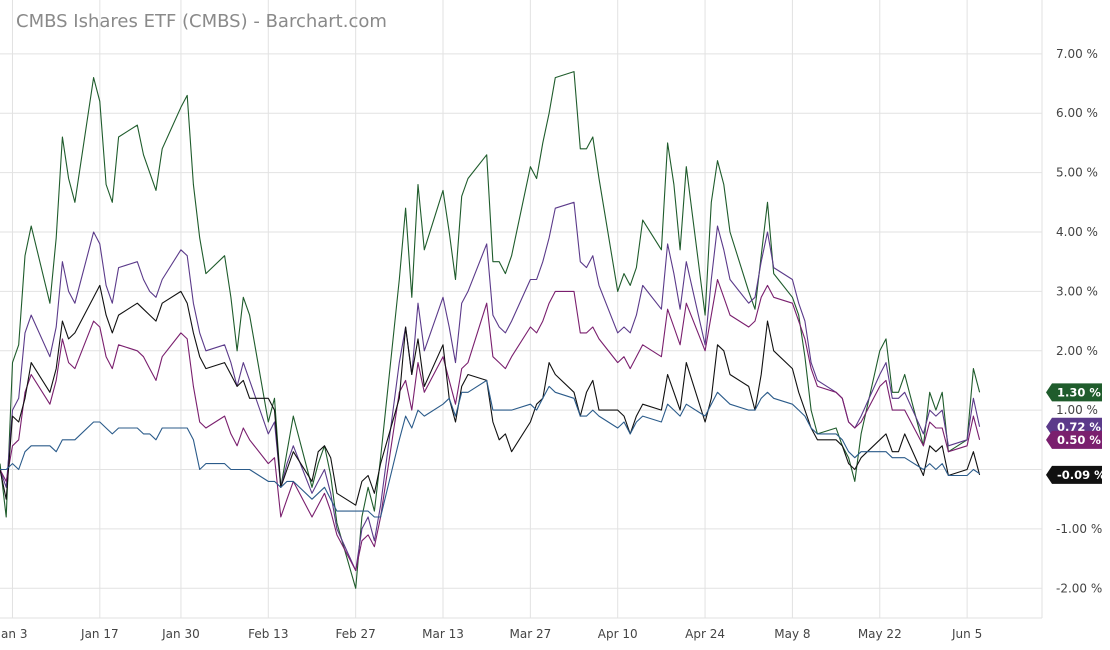  Describe the element at coordinates (966, 634) in the screenshot. I see `x-tick-label: Jun 5` at that location.